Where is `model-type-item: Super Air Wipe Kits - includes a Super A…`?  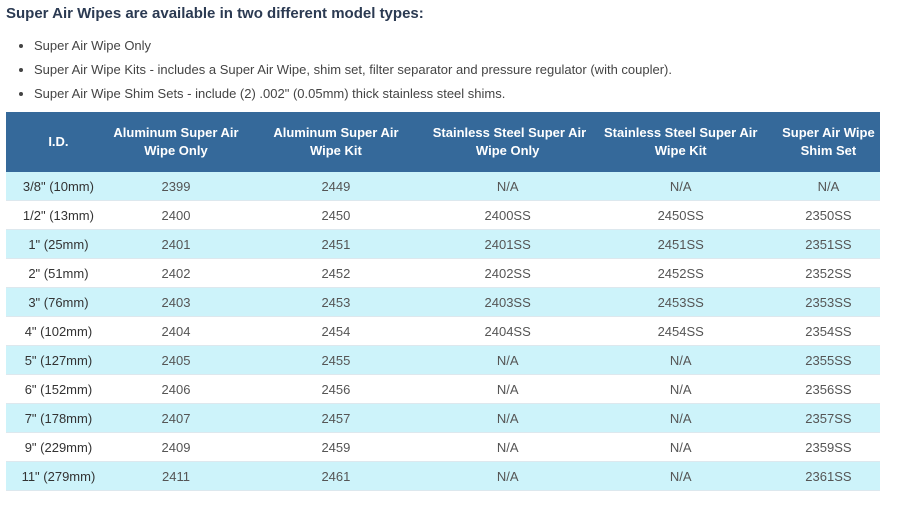
model-type-item: Super Air Wipe Kits - includes a Super A… is located at coordinates (469, 69).